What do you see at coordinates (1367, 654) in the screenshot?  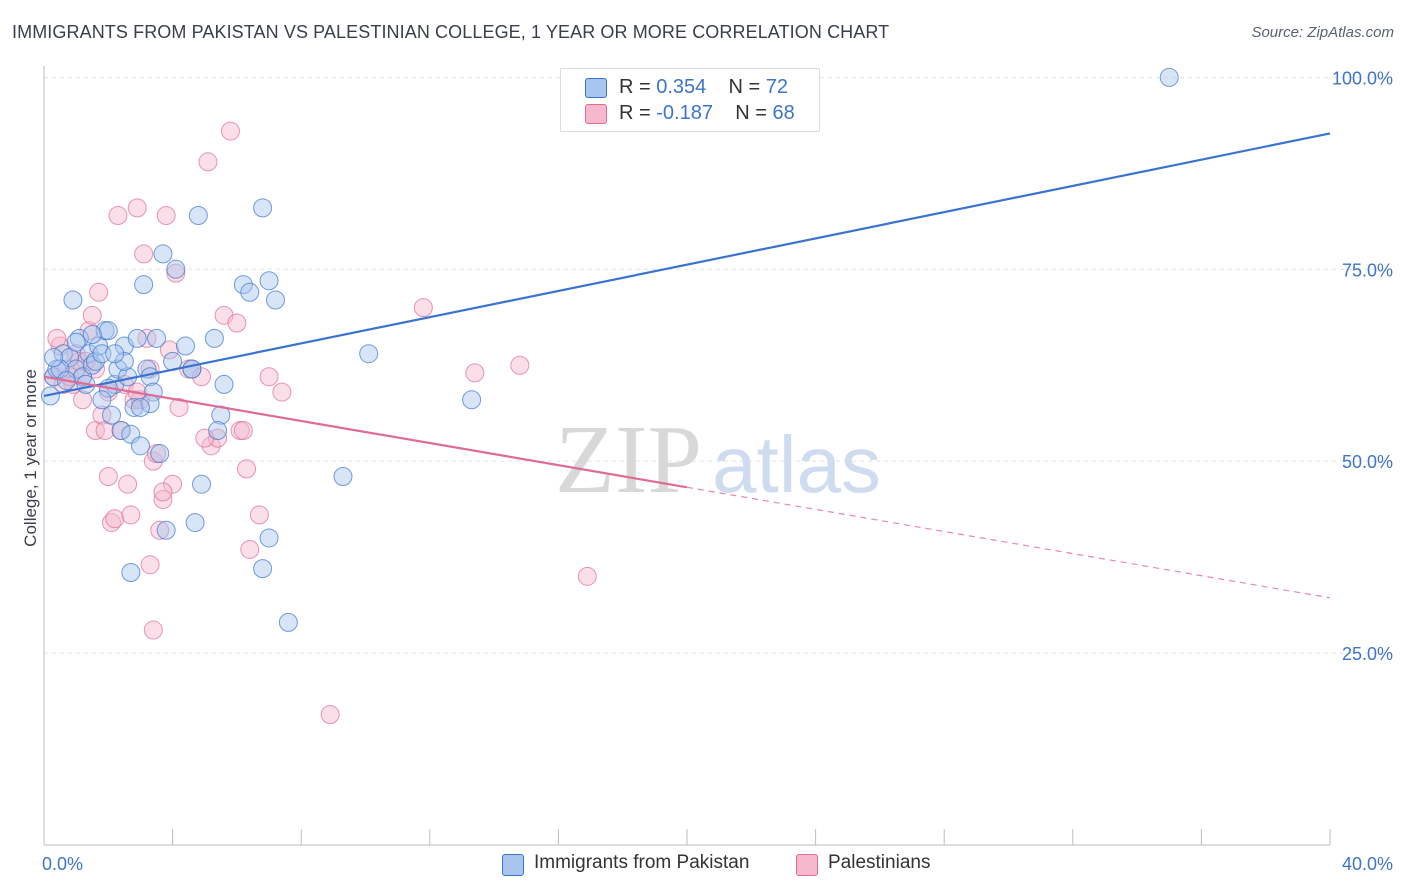 I see `y-tick-label: 25.0%` at bounding box center [1367, 654].